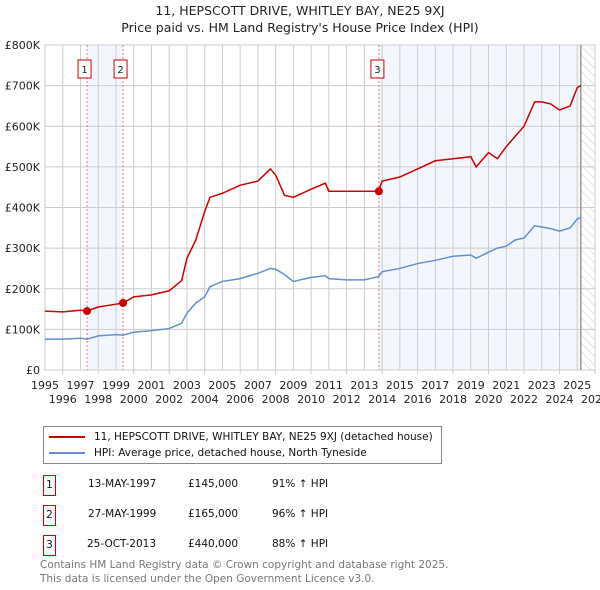 This screenshot has width=600, height=590. What do you see at coordinates (213, 484) in the screenshot?
I see `sale-price: £145,000` at bounding box center [213, 484].